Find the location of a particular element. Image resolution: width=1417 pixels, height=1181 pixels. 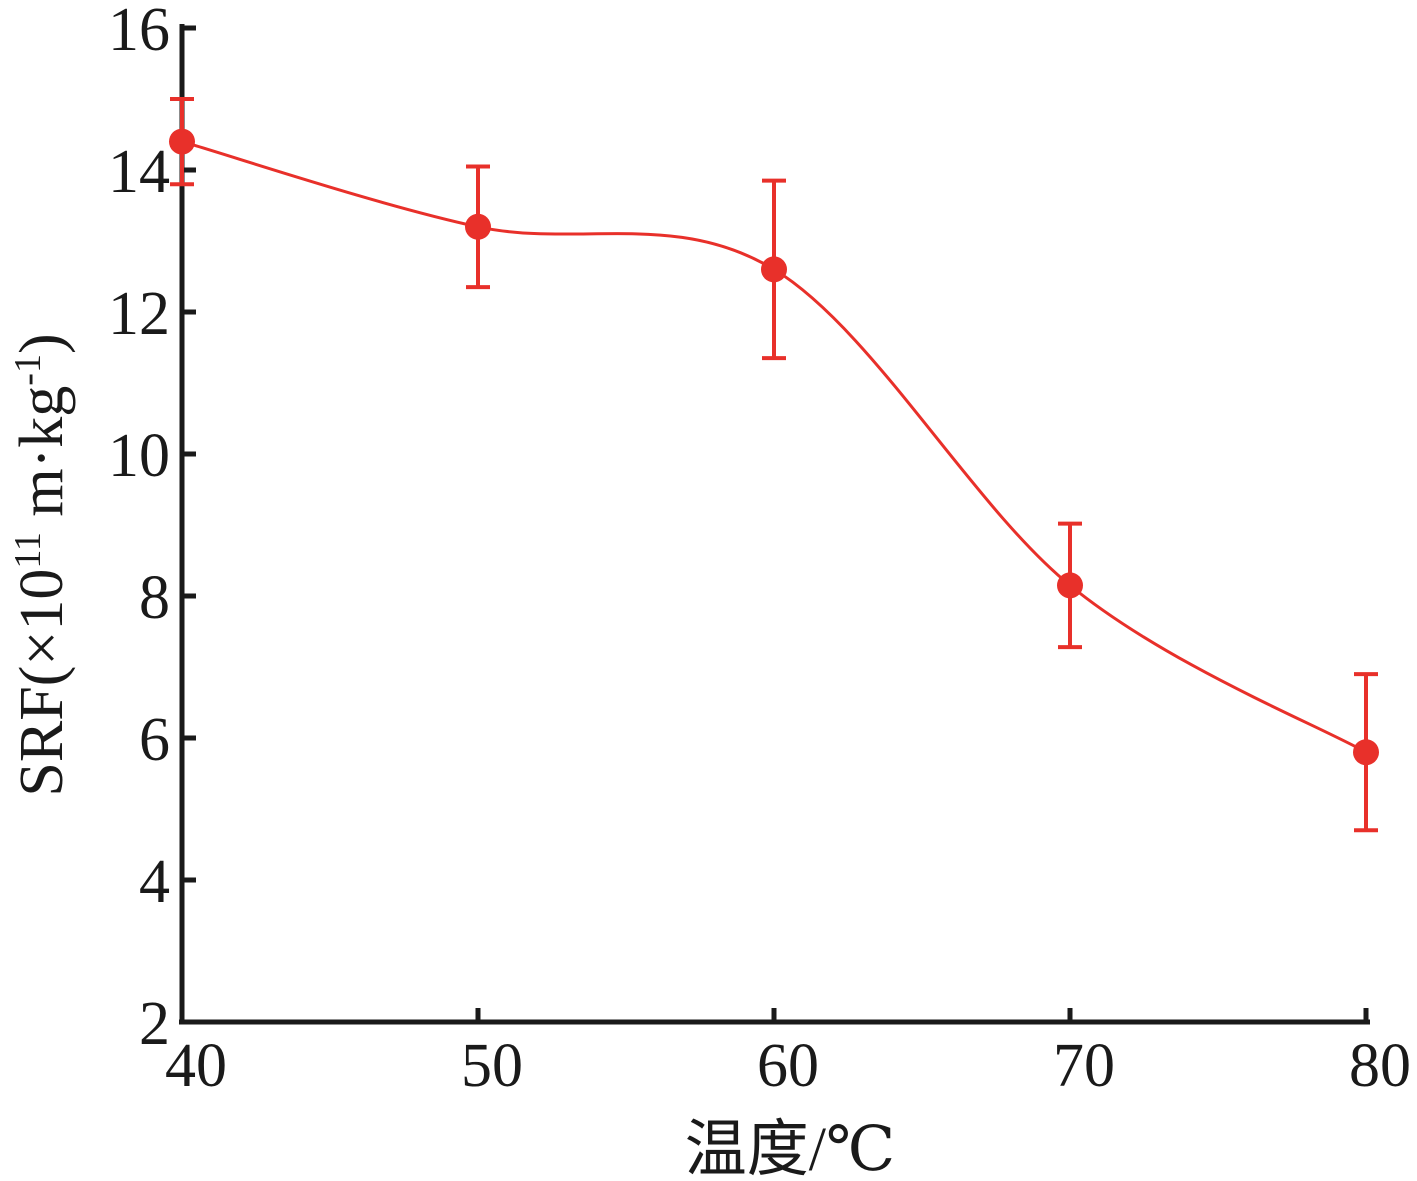

y-axis-title-suffix: ) is located at coordinates (42, 343).